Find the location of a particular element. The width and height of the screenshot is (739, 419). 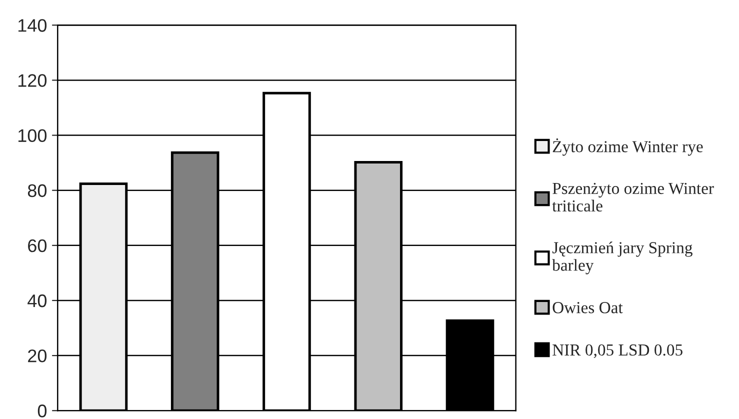

y-tick-label: 0 is located at coordinates (42, 411).